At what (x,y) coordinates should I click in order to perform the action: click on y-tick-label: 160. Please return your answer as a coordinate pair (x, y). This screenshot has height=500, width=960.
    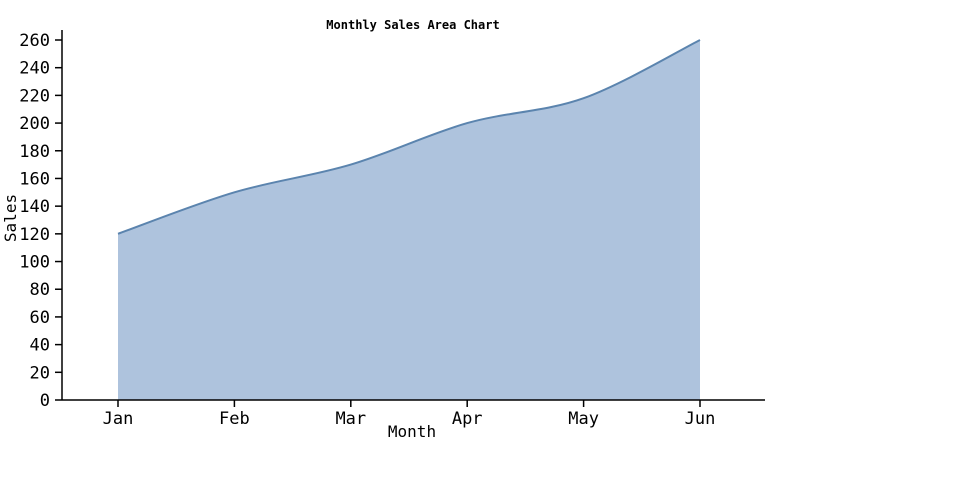
    Looking at the image, I should click on (34, 179).